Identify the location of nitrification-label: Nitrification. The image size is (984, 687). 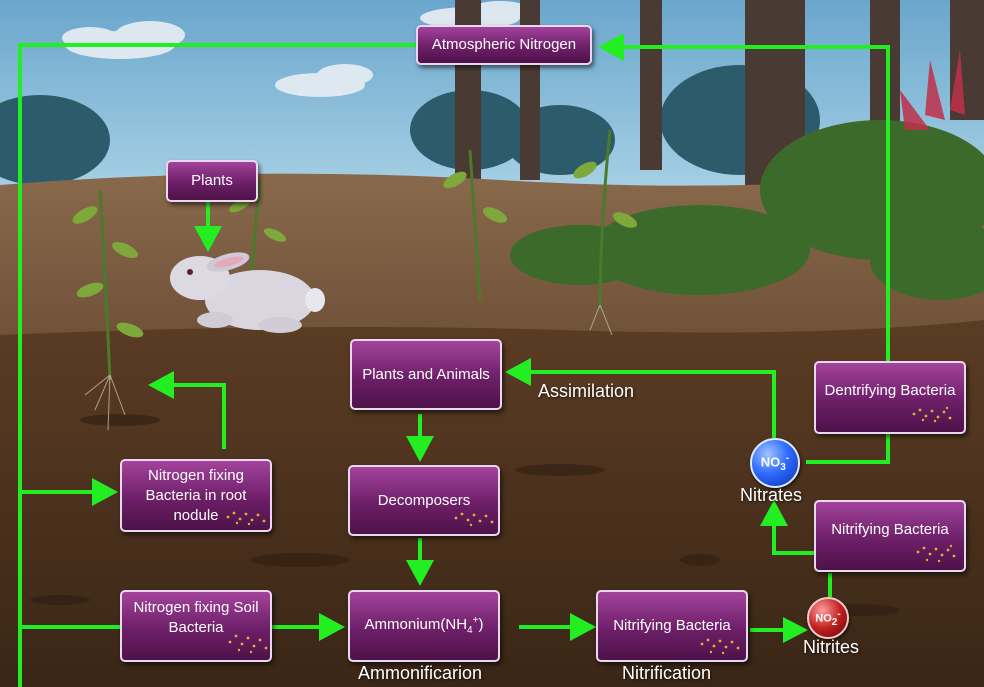
(667, 673).